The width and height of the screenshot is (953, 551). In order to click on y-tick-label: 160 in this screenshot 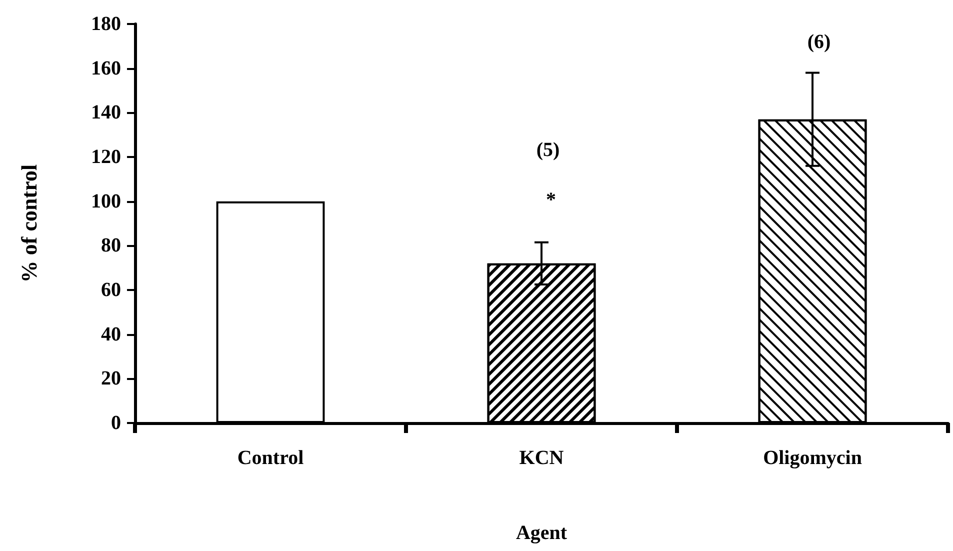, I will do `click(106, 68)`.